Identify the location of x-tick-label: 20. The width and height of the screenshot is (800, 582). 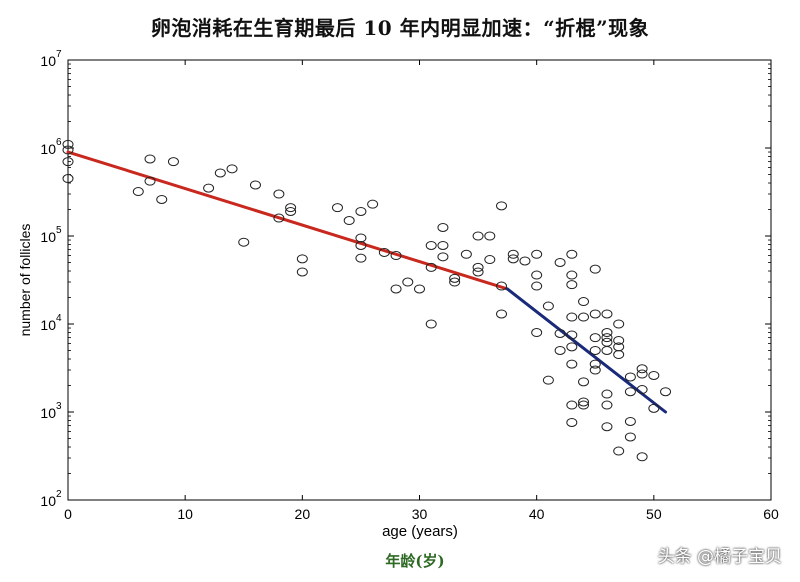
(303, 514).